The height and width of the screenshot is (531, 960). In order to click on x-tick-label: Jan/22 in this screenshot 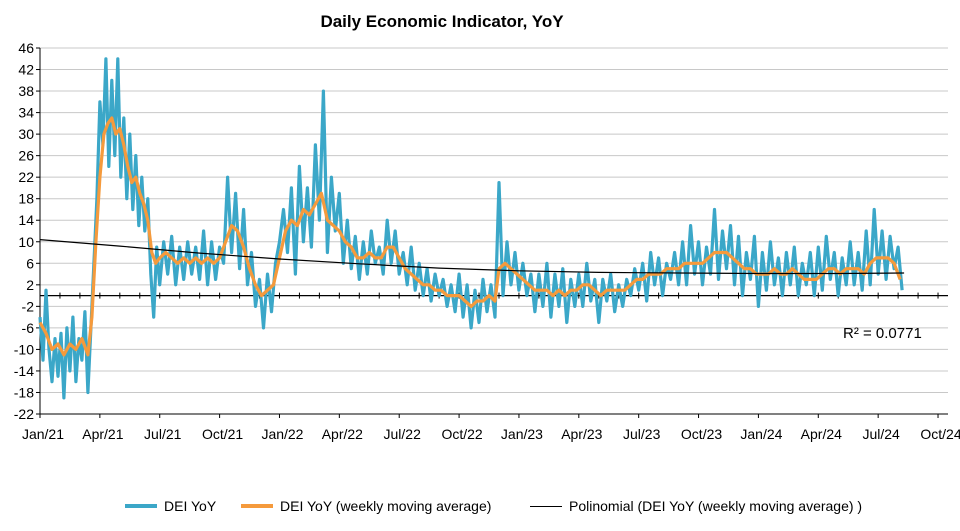, I will do `click(282, 434)`.